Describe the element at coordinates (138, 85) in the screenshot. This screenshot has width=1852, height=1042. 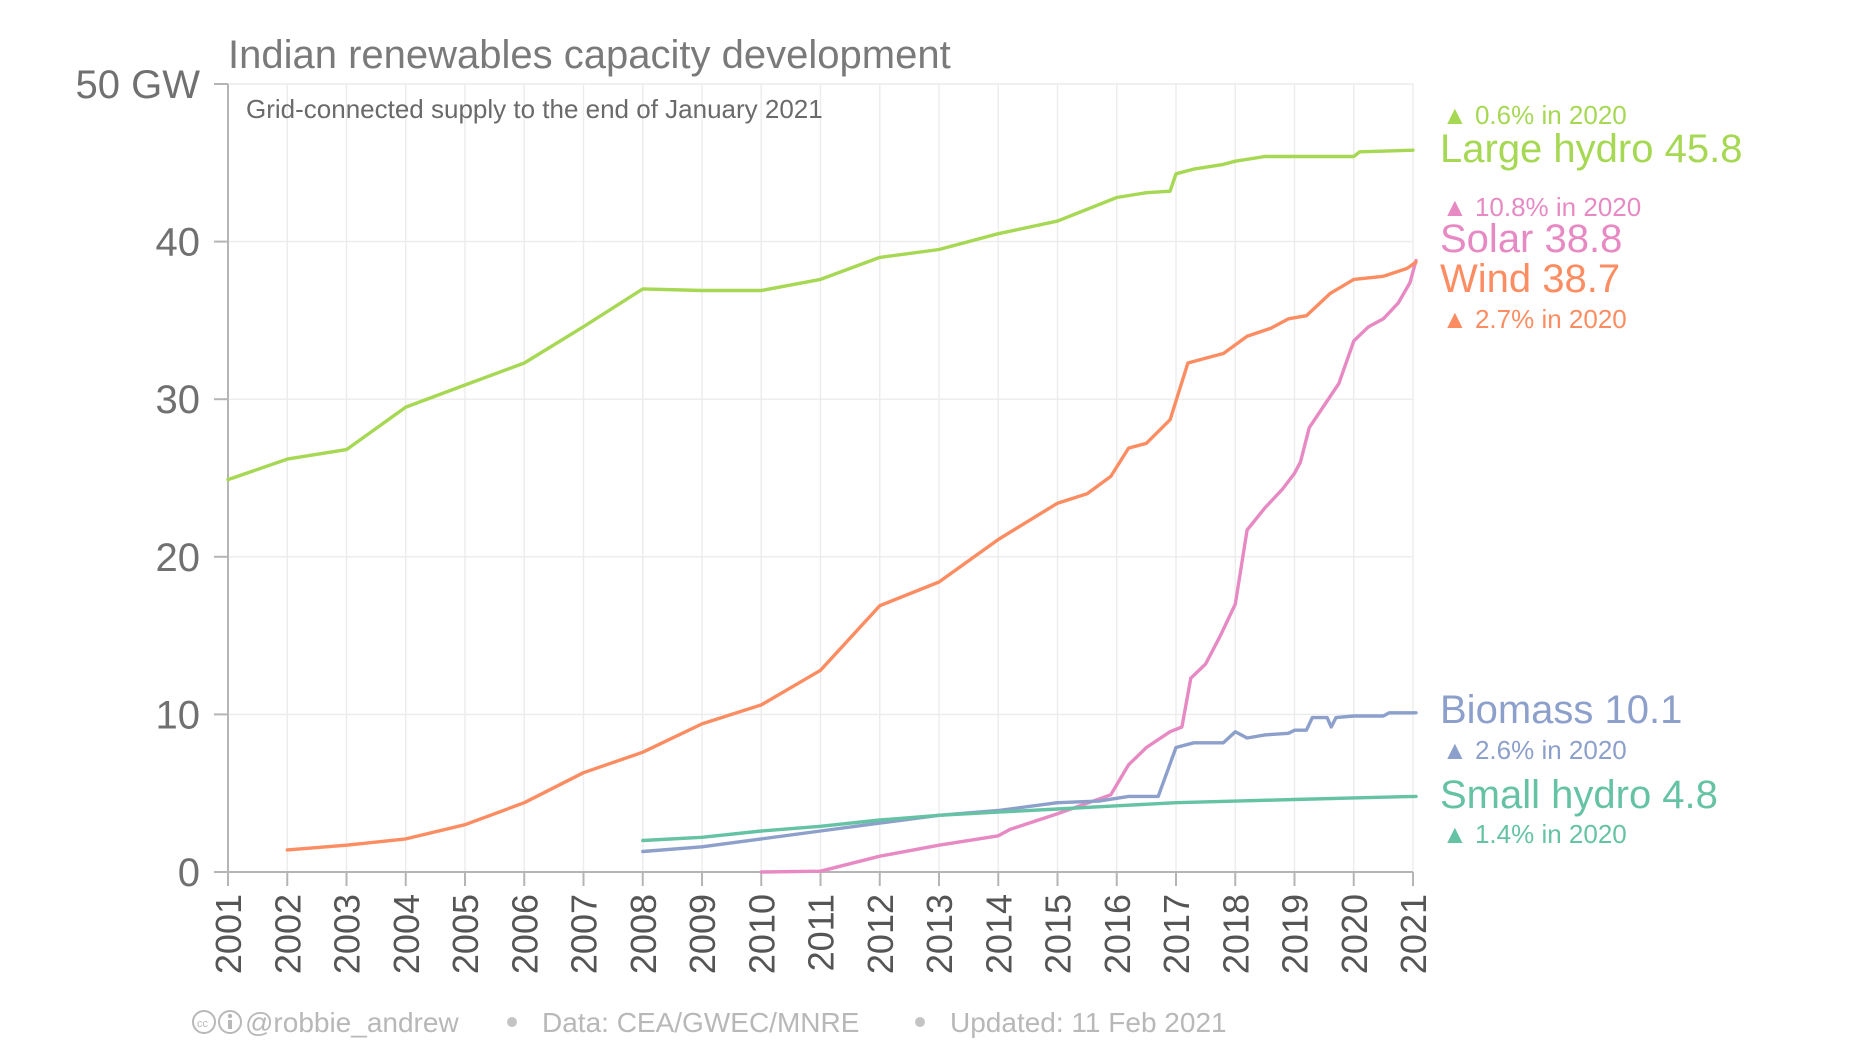
I see `y-tick-label: 50 GW` at that location.